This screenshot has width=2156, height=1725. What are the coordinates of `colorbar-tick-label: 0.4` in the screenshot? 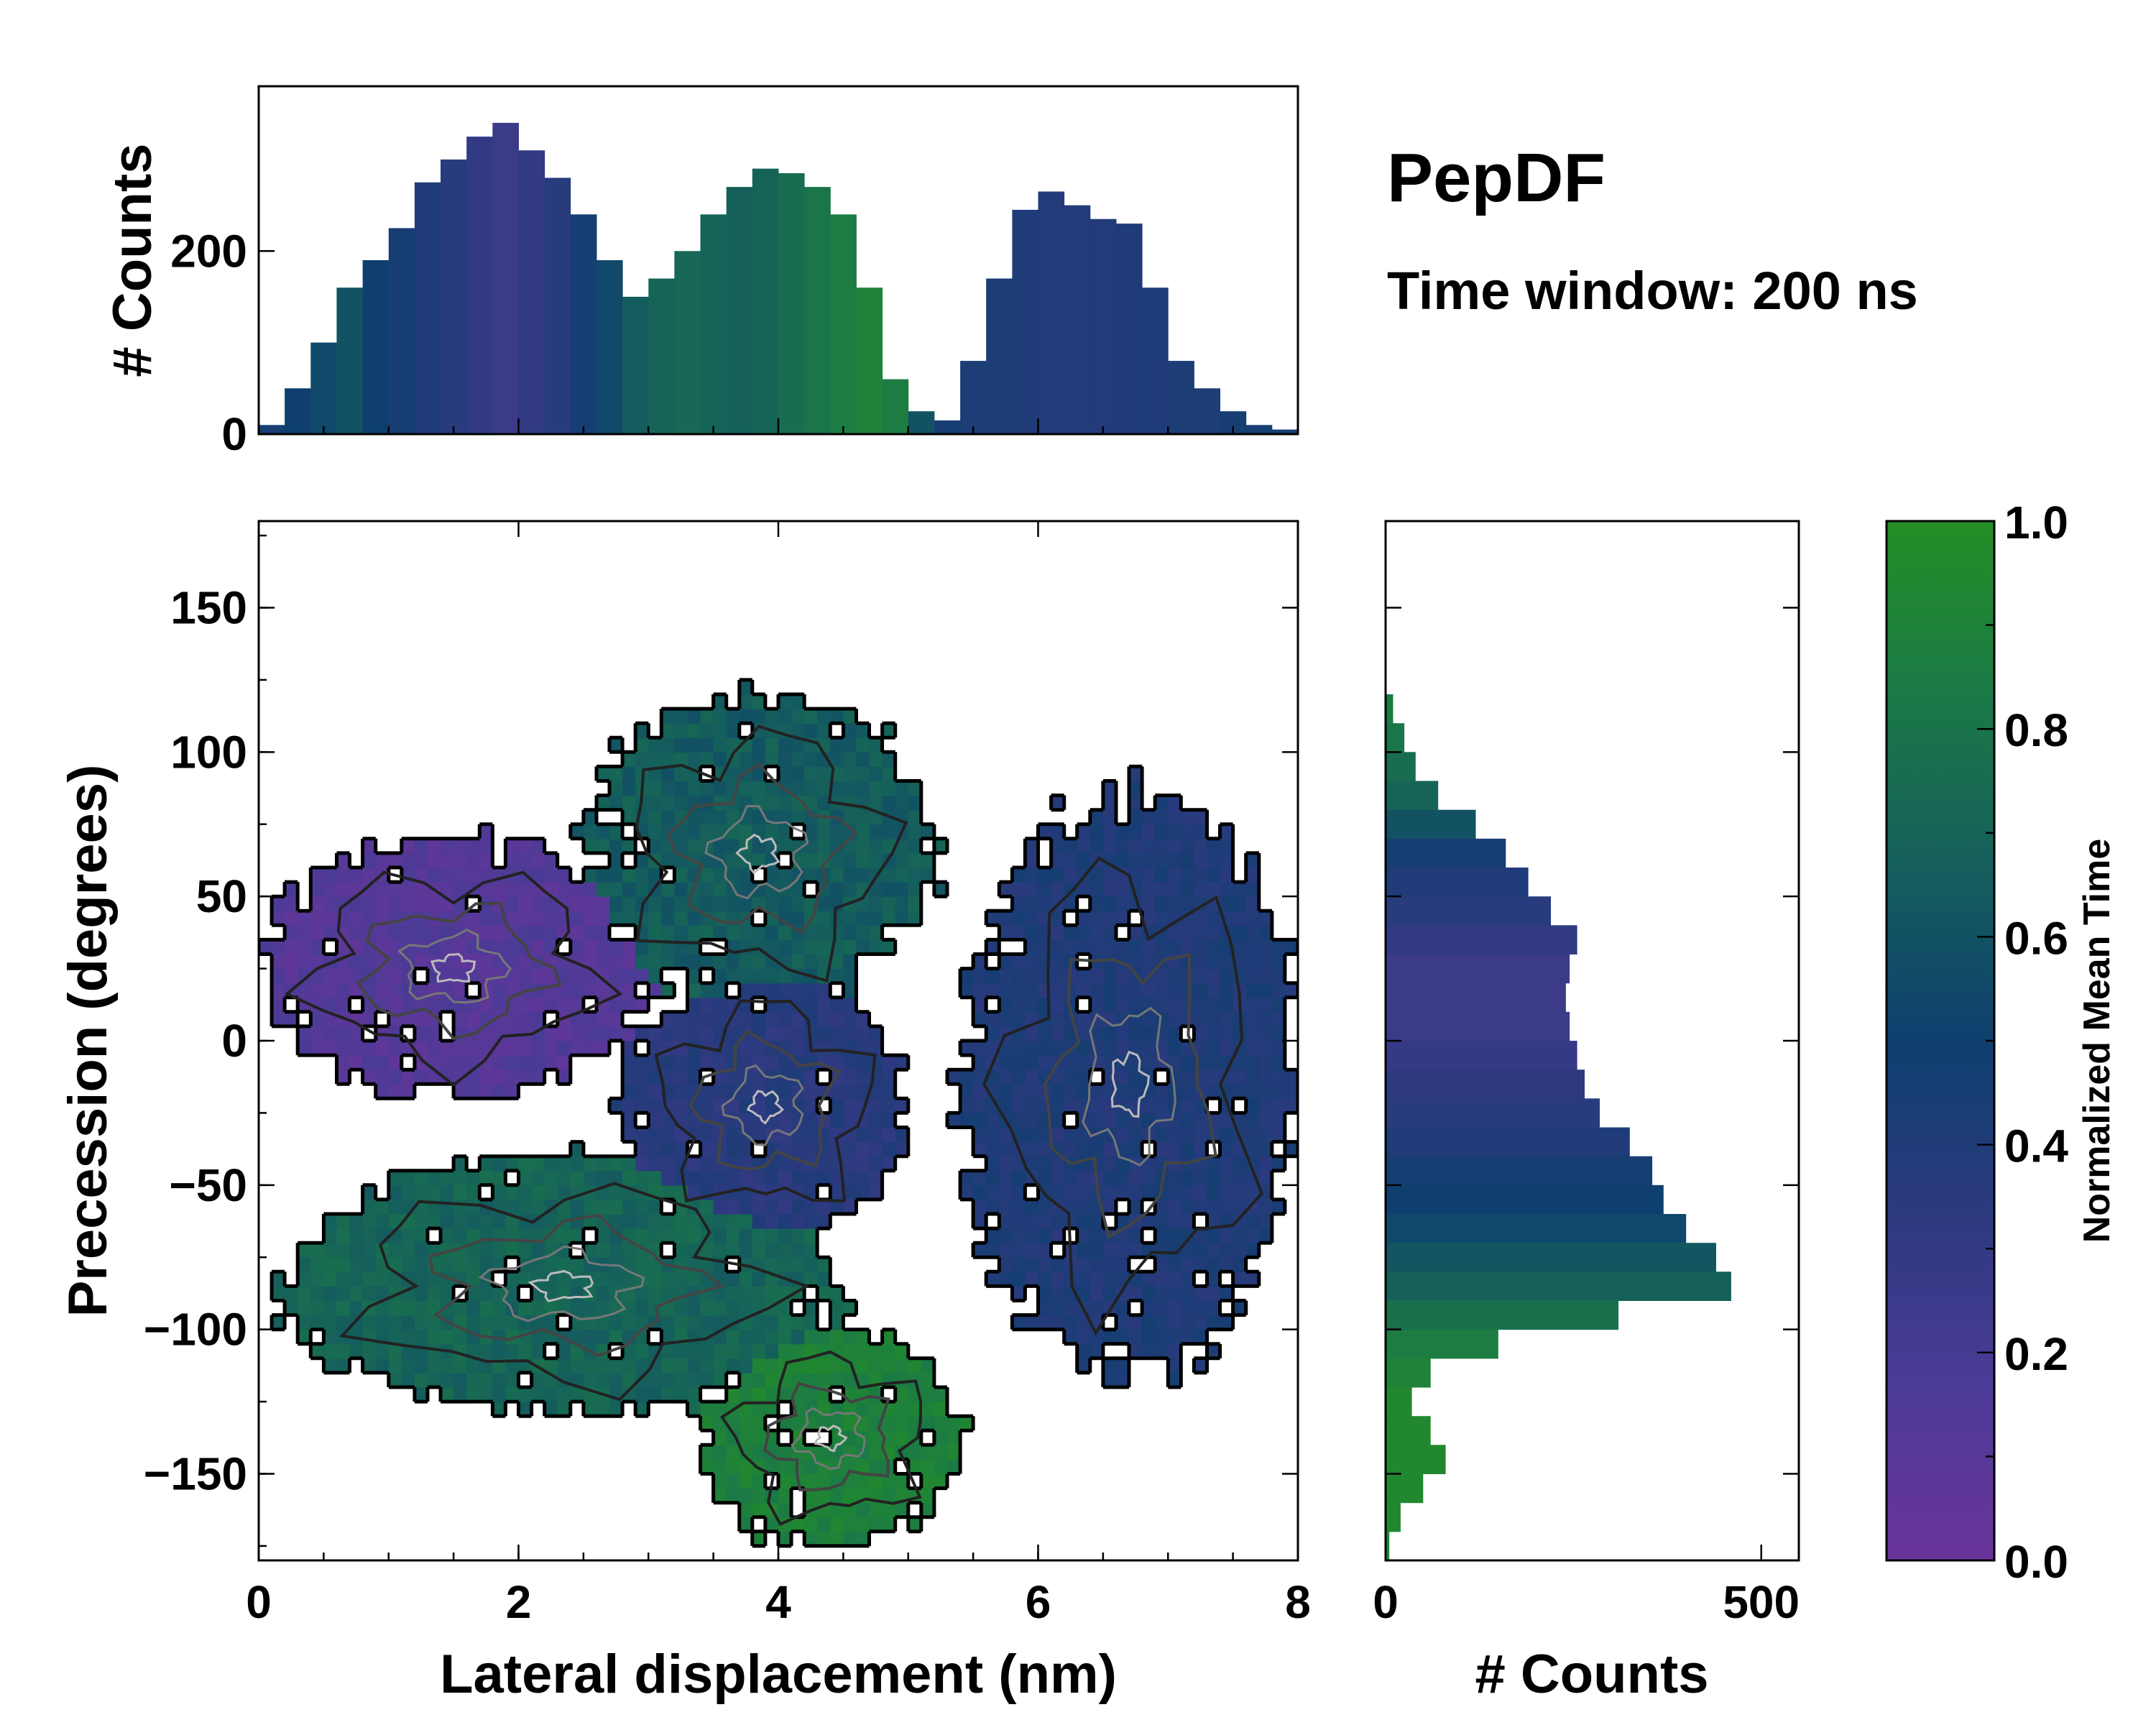 It's located at (2036, 1146).